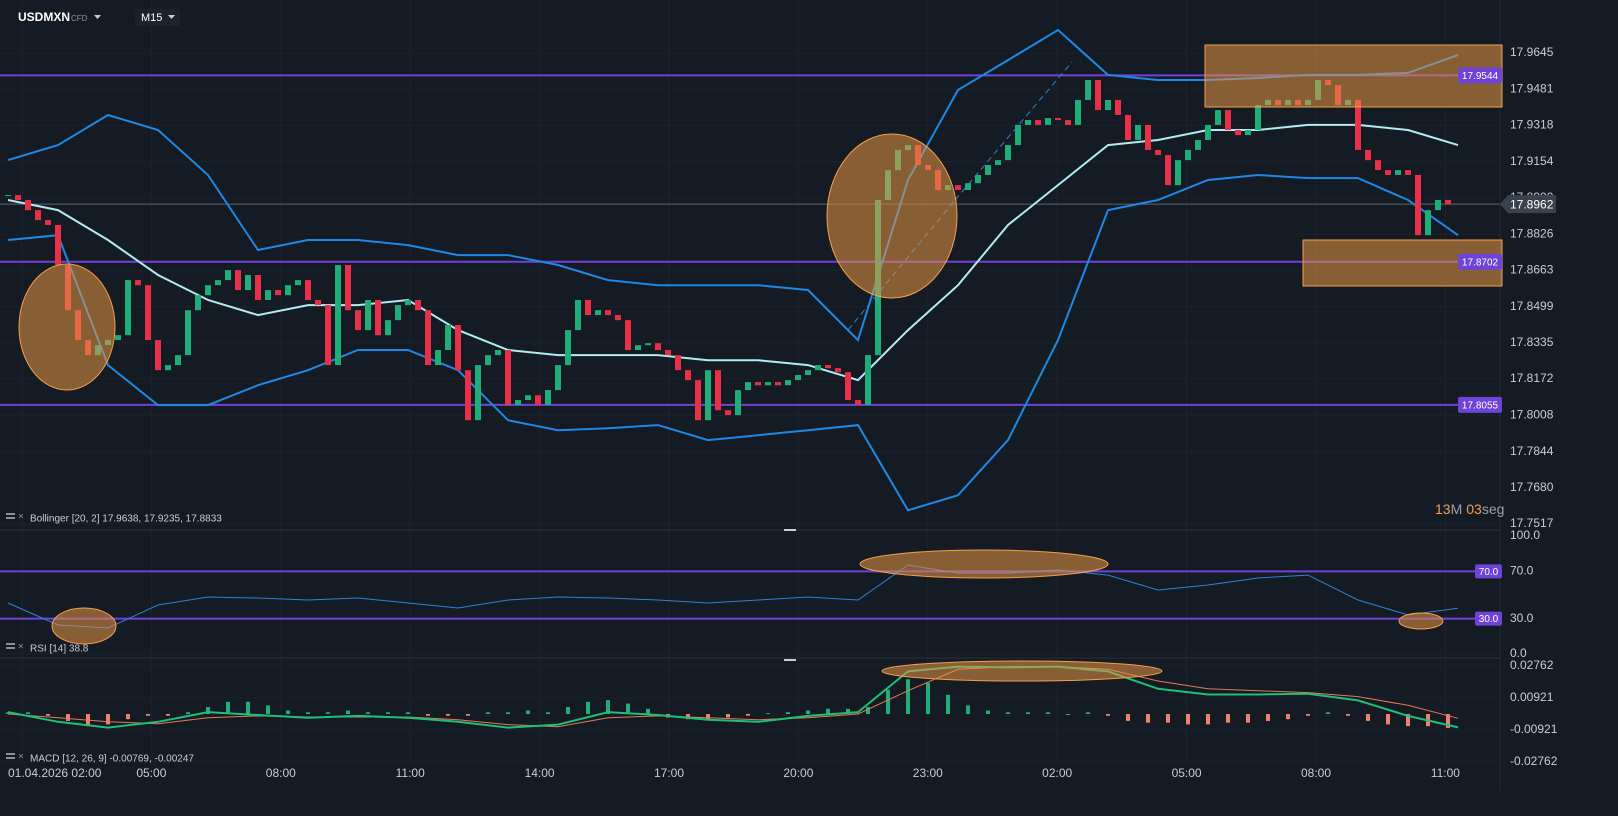 This screenshot has width=1618, height=816. Describe the element at coordinates (1534, 761) in the screenshot. I see `y-tick-label: -0.02762` at that location.